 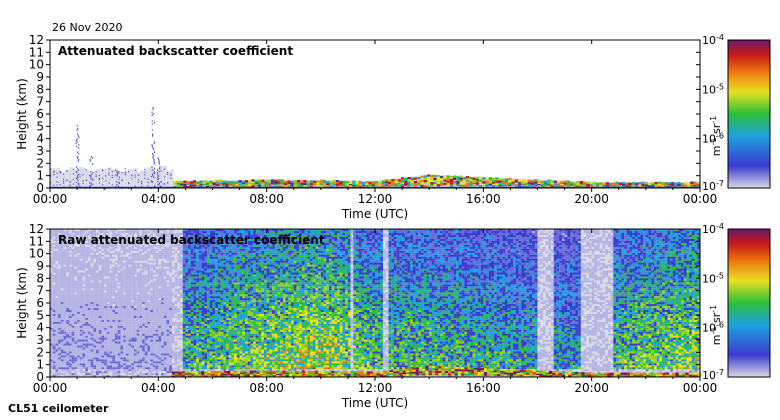 What do you see at coordinates (74, 178) in the screenshot?
I see `haze-cell` at bounding box center [74, 178].